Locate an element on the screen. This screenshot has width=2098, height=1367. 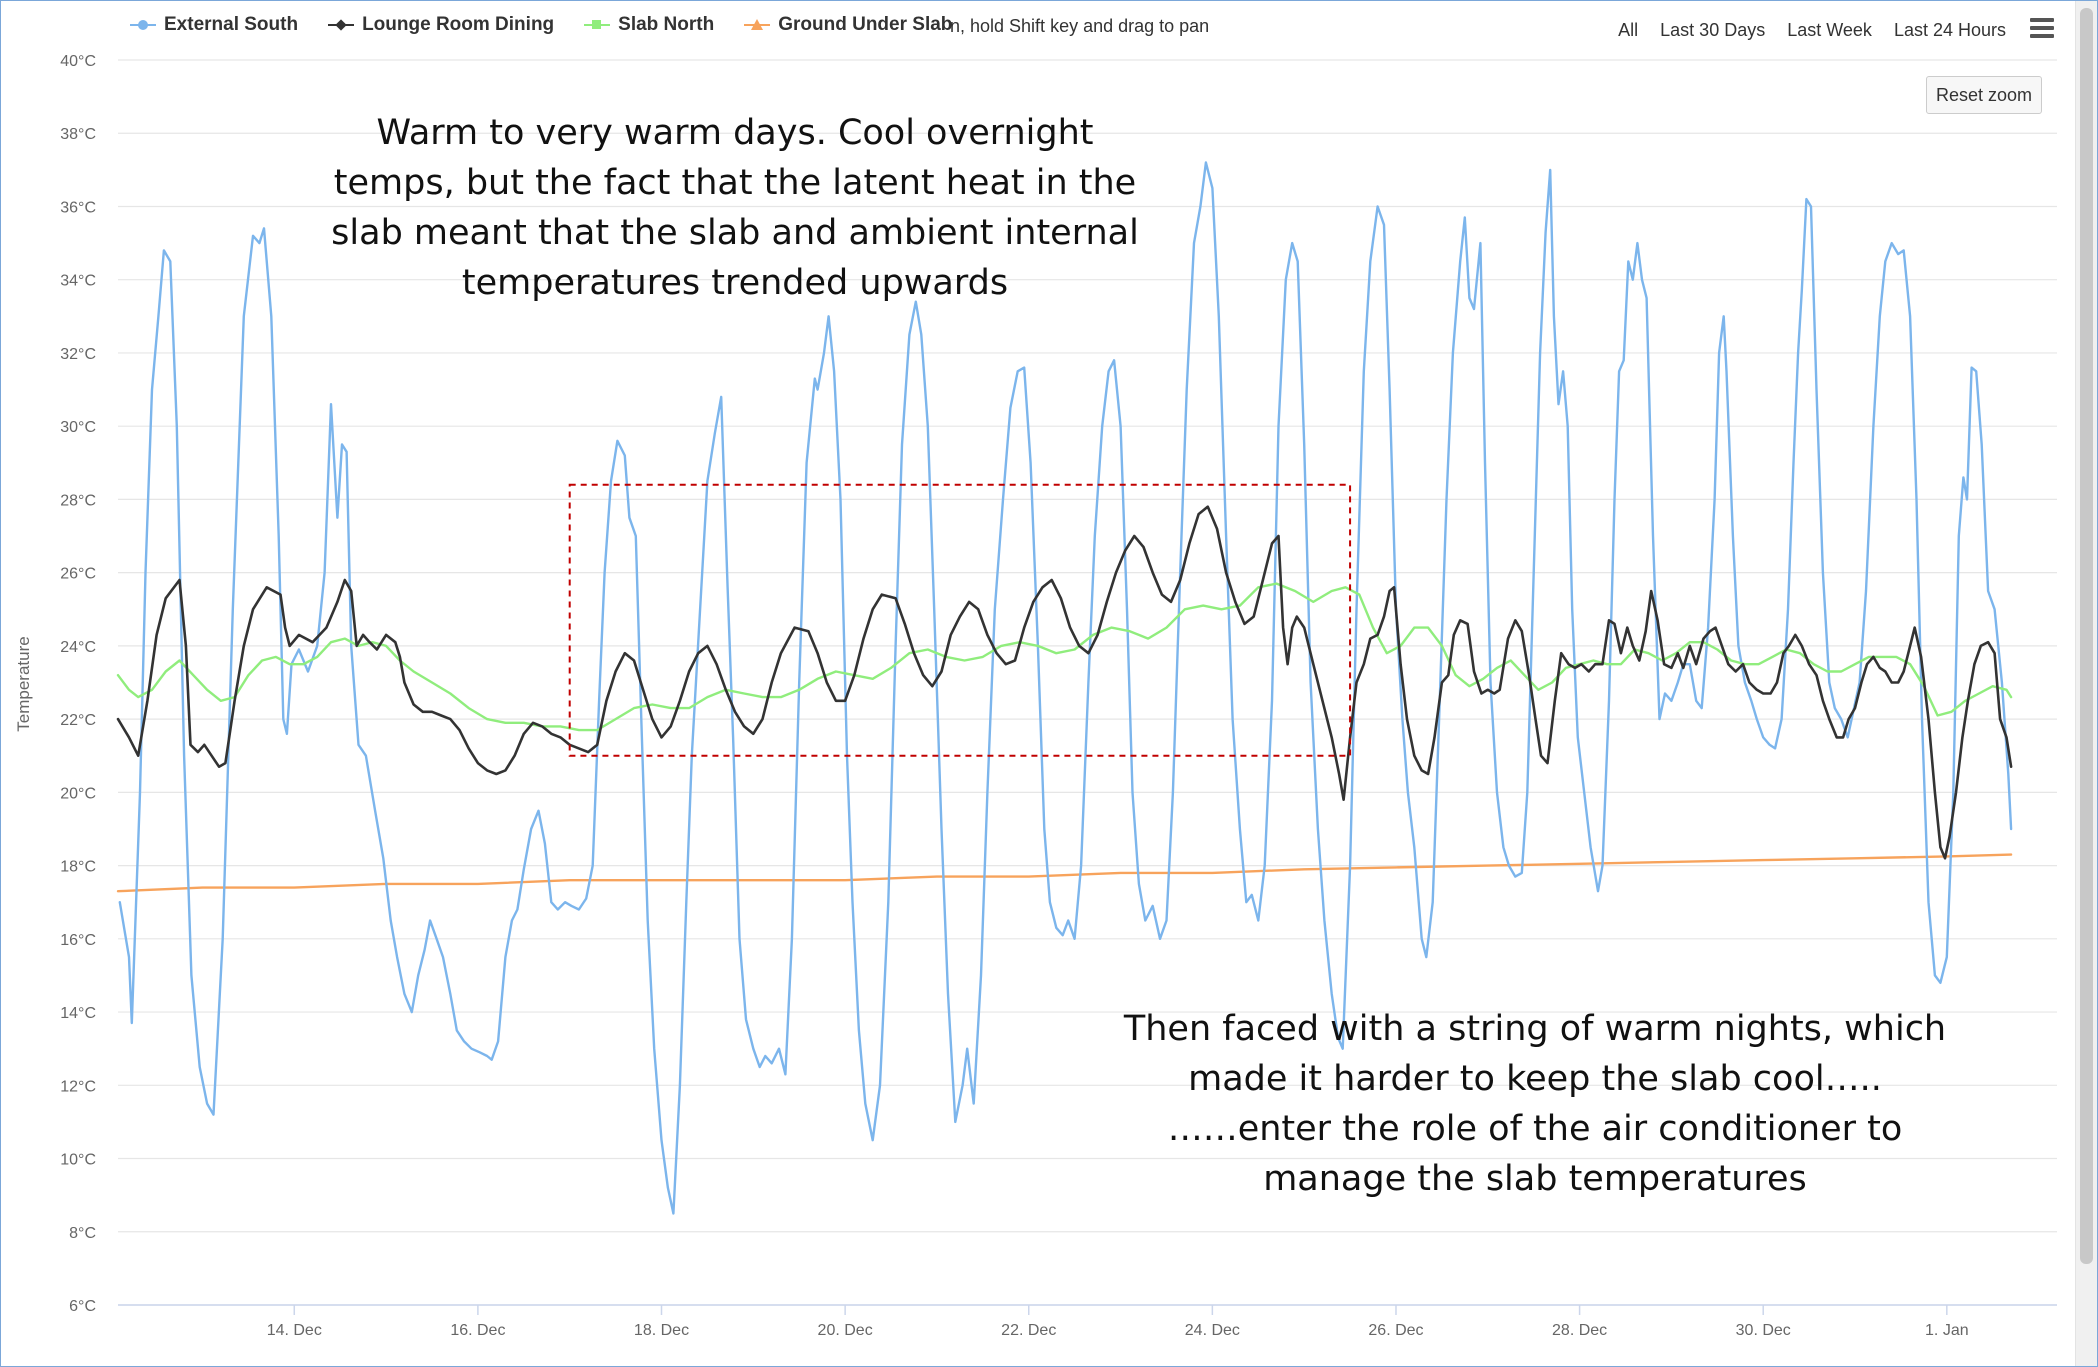
highlight-box is located at coordinates (960, 620).